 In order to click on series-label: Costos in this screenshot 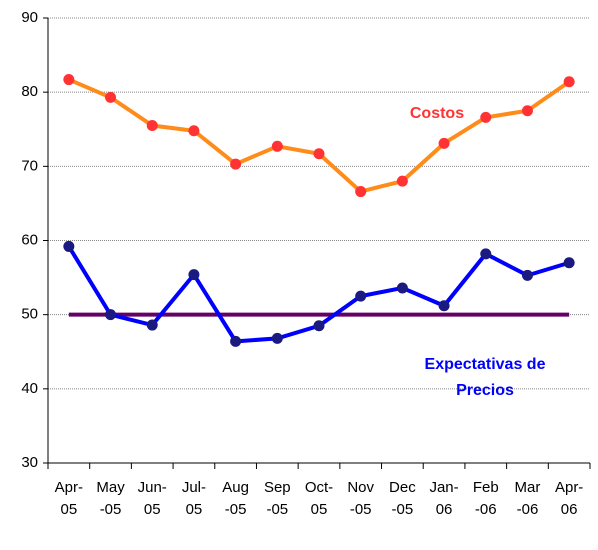, I will do `click(437, 113)`.